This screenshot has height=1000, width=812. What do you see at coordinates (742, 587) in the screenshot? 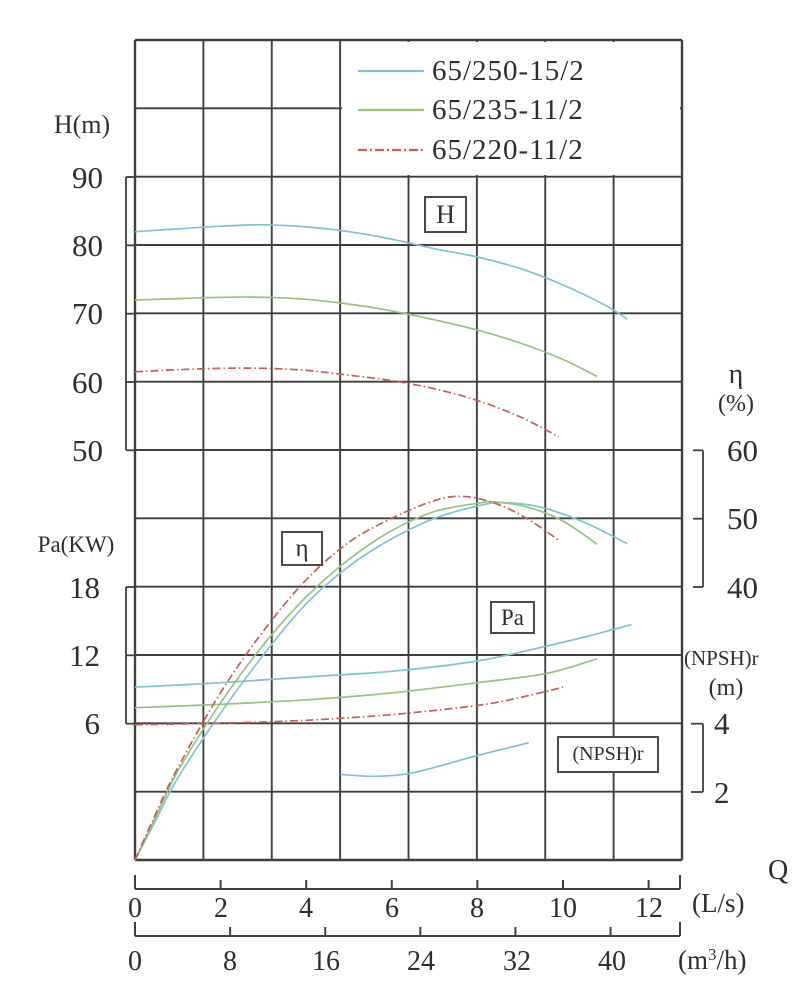
I see `eta-tick-40: 40` at bounding box center [742, 587].